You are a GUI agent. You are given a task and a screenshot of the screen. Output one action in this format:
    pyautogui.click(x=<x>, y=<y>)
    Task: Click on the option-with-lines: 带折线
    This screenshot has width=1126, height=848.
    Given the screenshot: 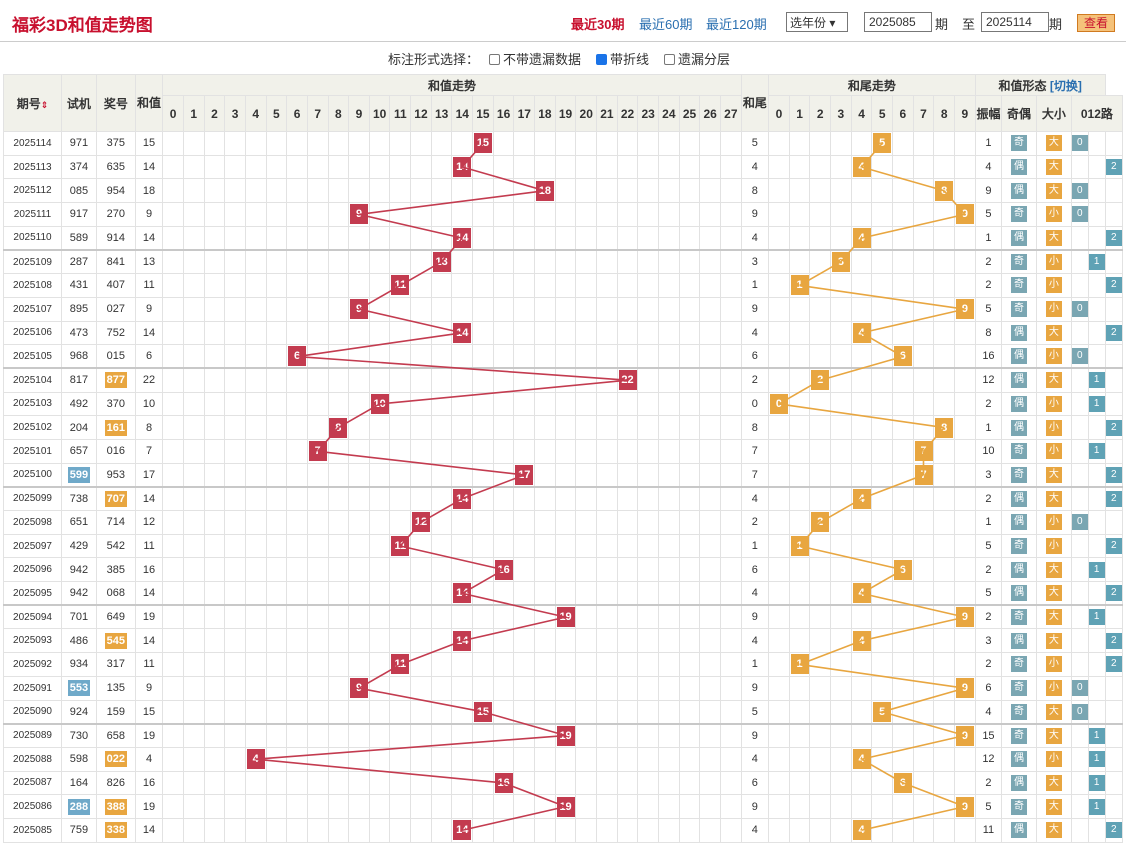 What is the action you would take?
    pyautogui.click(x=622, y=58)
    